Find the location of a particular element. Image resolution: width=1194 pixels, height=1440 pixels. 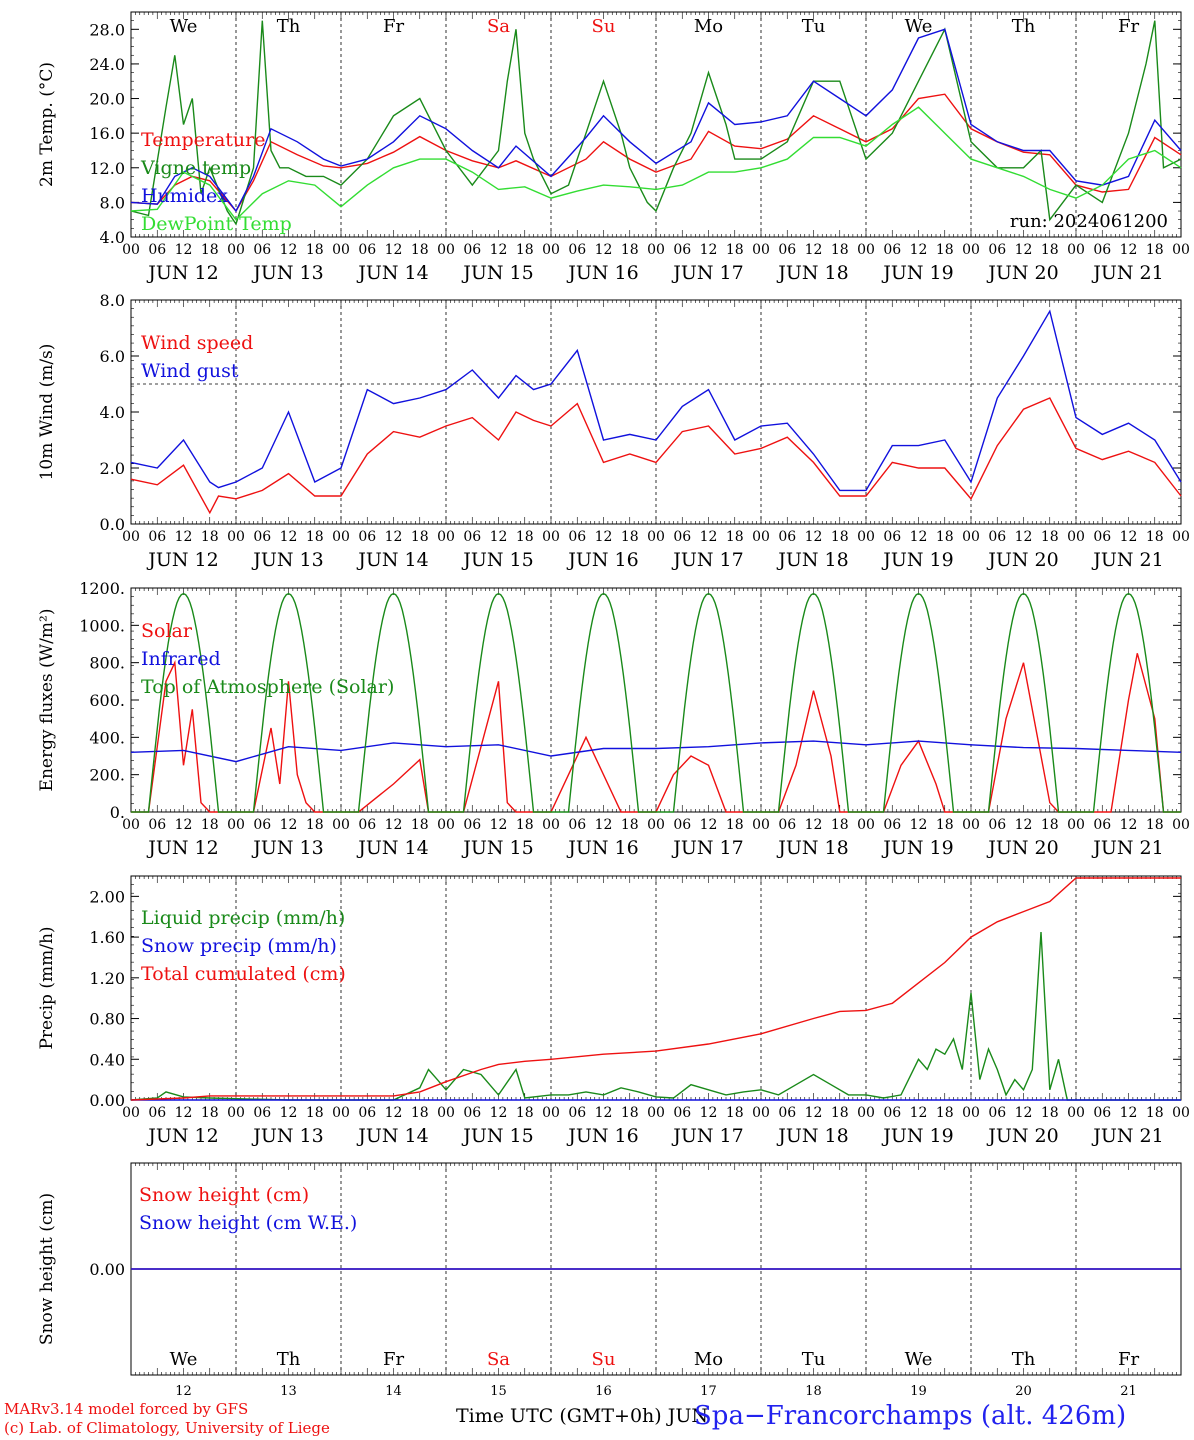

x-day-number: 20 is located at coordinates (1023, 1391).